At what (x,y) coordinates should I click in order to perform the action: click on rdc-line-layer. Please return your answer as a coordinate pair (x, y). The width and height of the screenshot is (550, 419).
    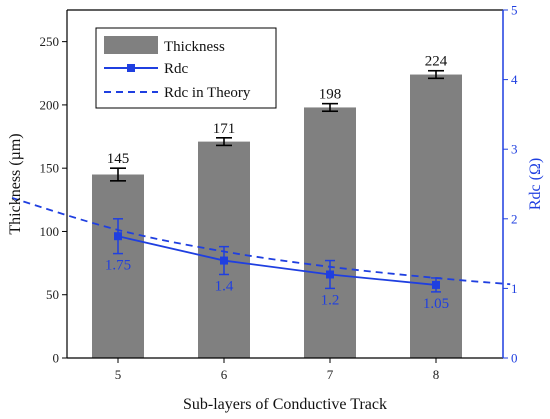
    Looking at the image, I should click on (277, 255).